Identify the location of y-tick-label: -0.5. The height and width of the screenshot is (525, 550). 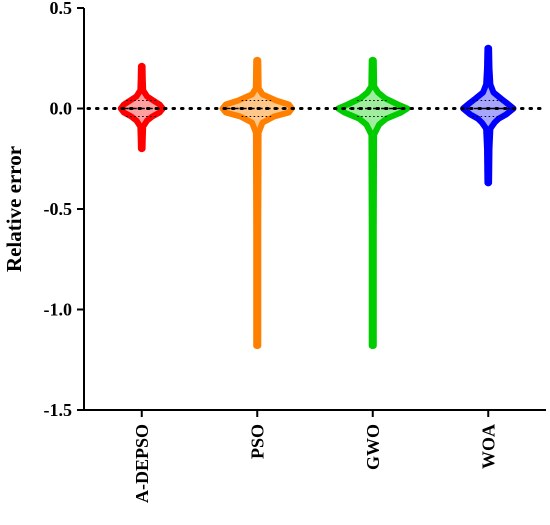
(58, 209).